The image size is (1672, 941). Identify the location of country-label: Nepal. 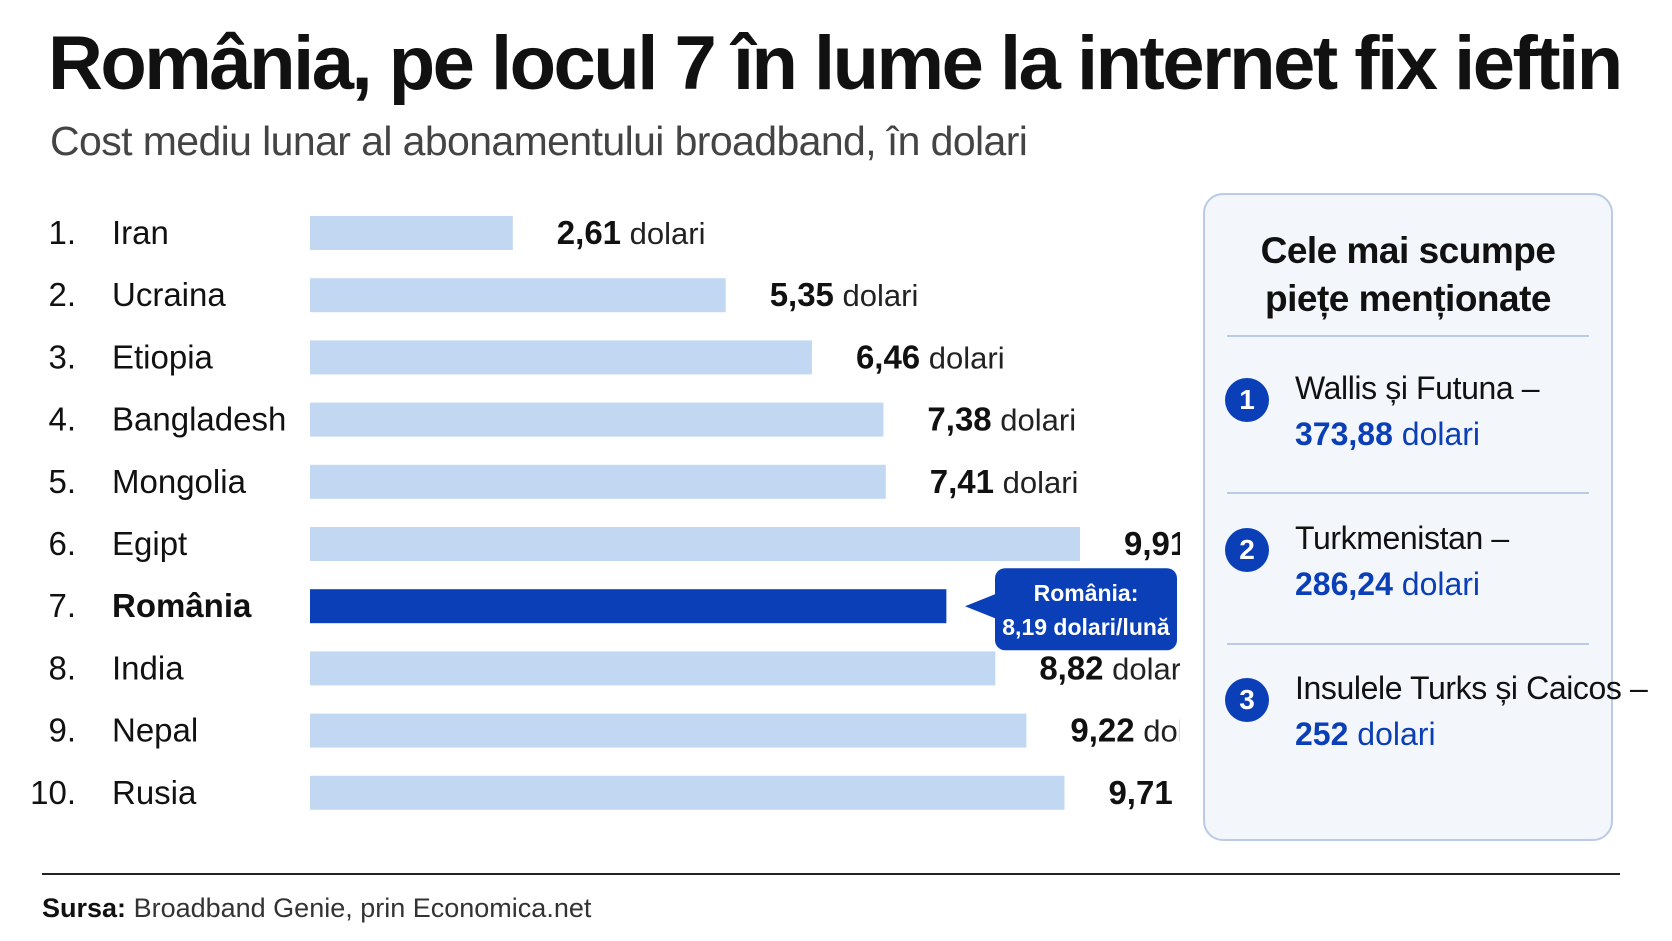
(155, 730).